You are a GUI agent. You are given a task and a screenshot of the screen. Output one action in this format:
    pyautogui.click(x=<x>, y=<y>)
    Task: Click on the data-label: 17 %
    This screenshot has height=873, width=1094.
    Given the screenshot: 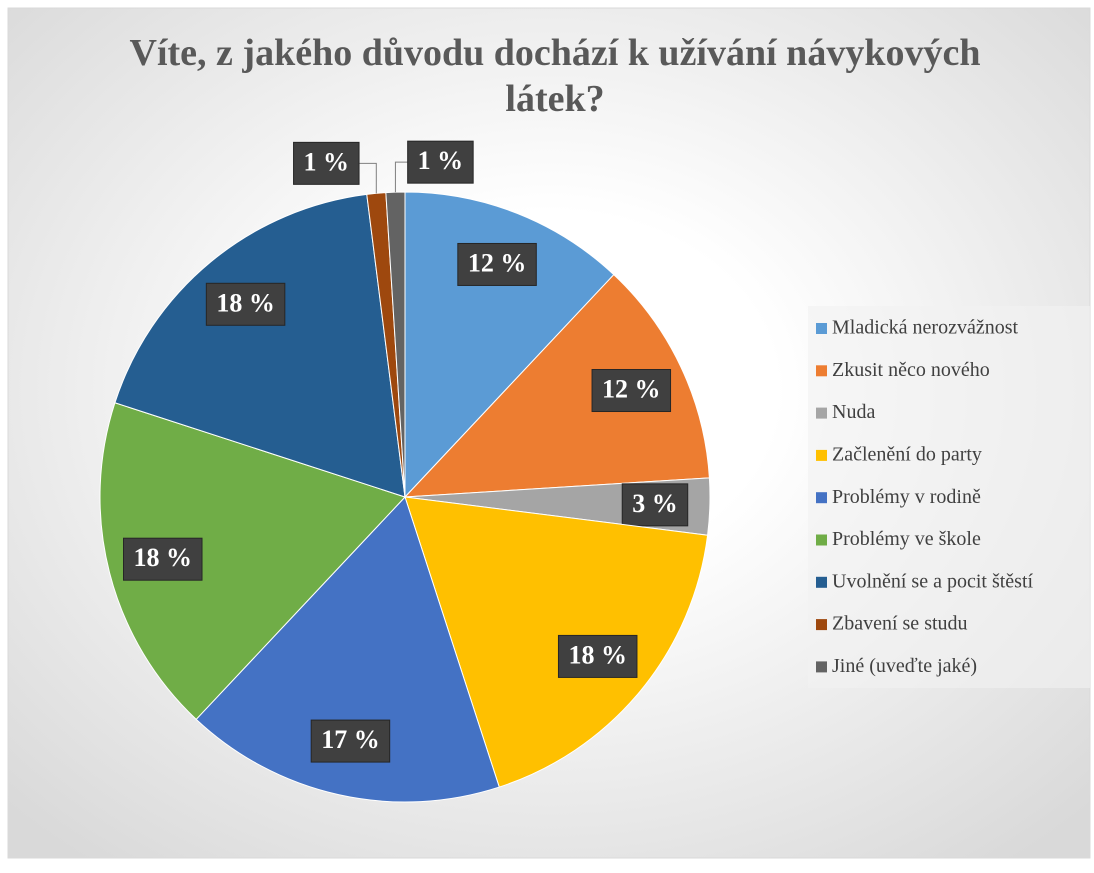 What is the action you would take?
    pyautogui.click(x=350, y=739)
    